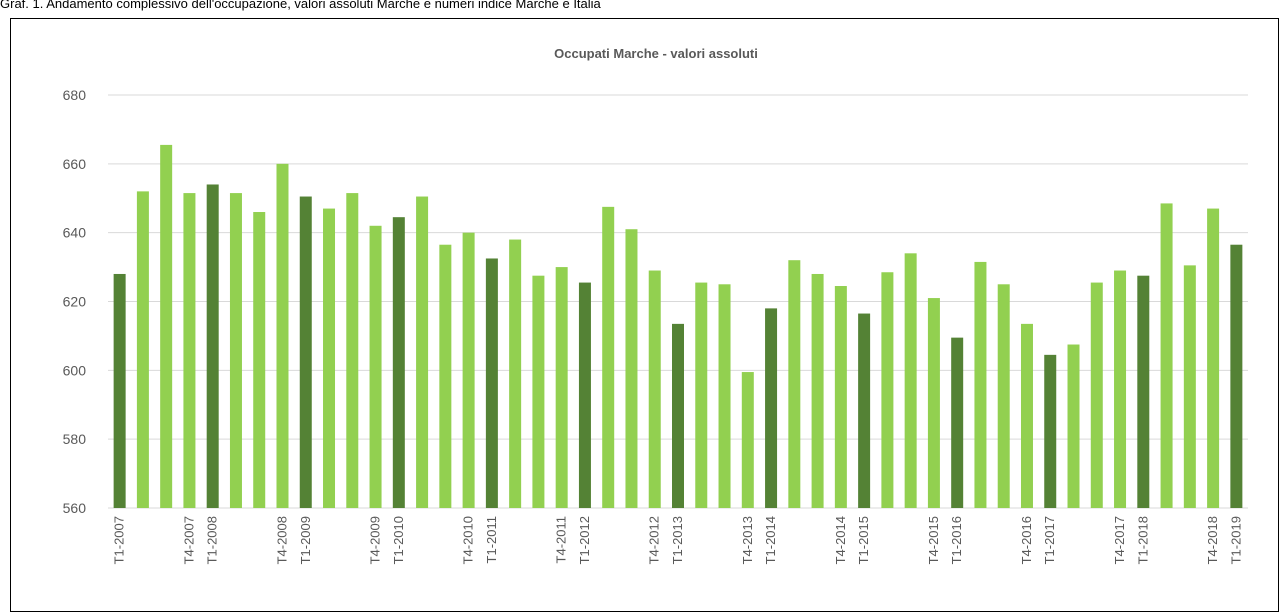 Image resolution: width=1281 pixels, height=614 pixels. What do you see at coordinates (654, 540) in the screenshot?
I see `x-tick-label: T4-2012` at bounding box center [654, 540].